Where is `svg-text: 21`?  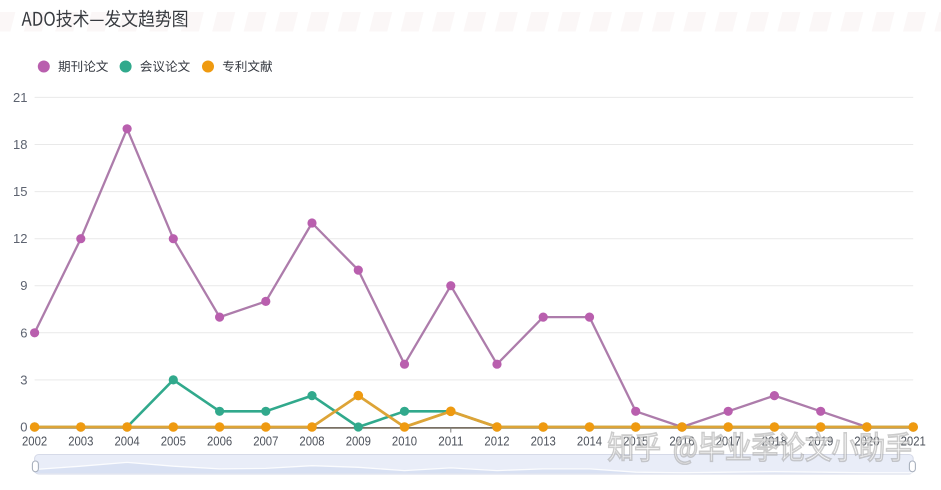 svg-text: 21 is located at coordinates (20, 97).